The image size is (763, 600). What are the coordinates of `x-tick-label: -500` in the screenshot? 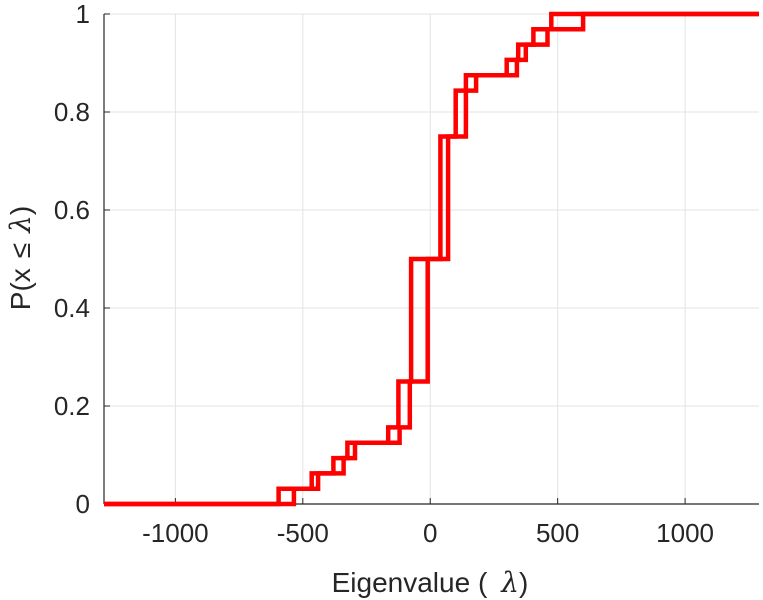 It's located at (303, 533).